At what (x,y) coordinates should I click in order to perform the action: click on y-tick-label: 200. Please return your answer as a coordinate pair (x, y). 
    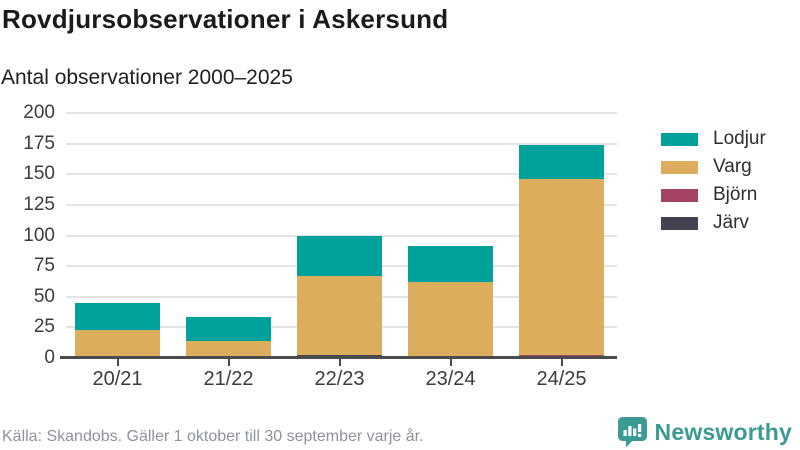
    Looking at the image, I should click on (39, 112).